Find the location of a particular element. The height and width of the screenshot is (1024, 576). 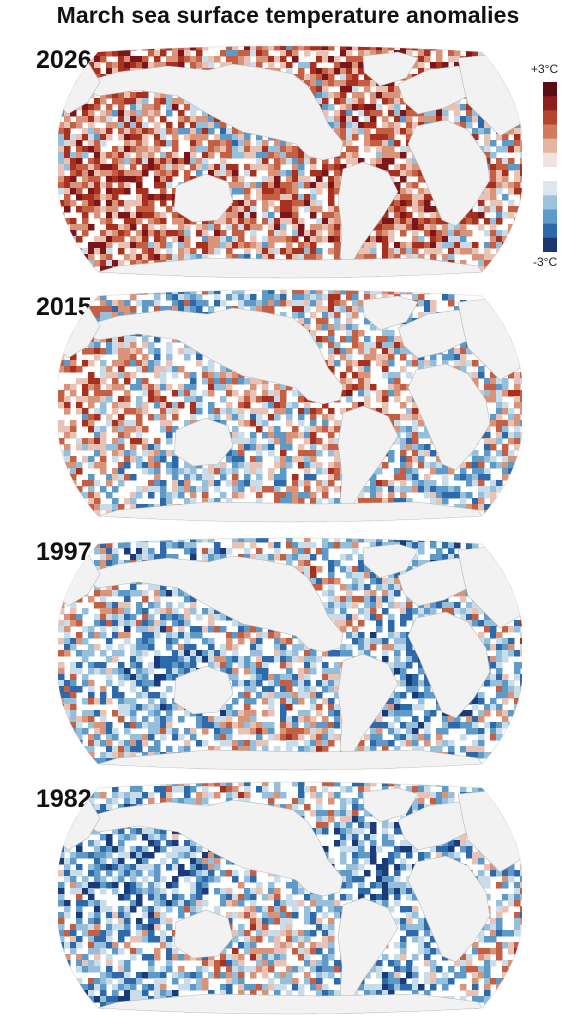

year-label-2026: 2026 is located at coordinates (64, 60).